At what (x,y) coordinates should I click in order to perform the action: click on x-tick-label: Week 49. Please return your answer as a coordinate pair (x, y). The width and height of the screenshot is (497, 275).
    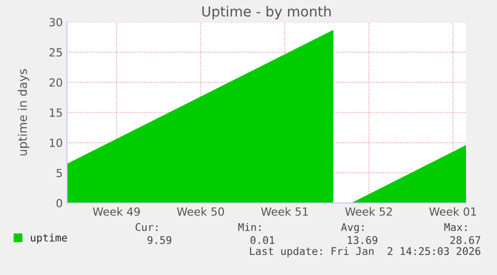
    Looking at the image, I should click on (116, 211).